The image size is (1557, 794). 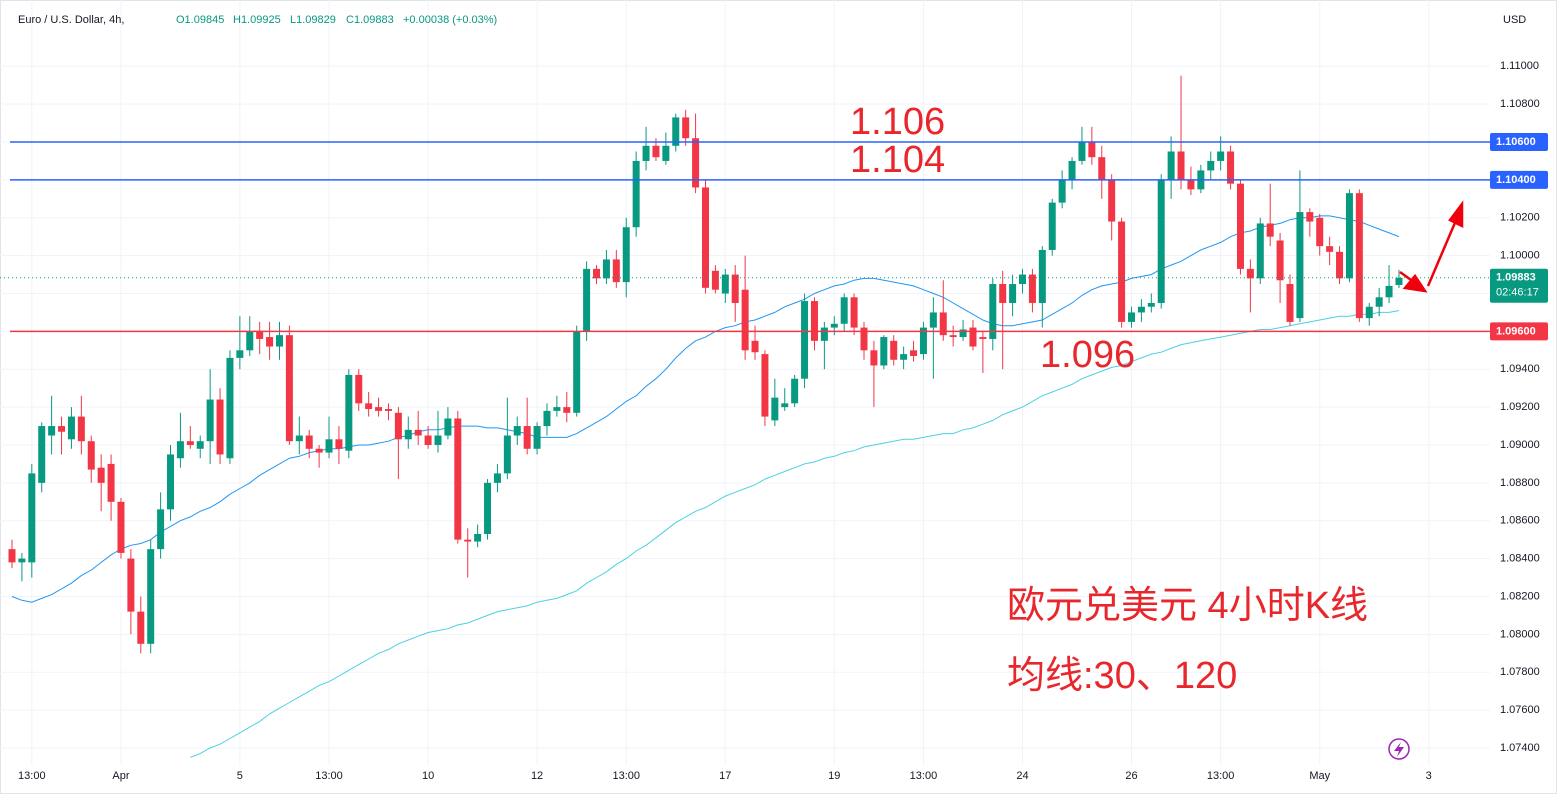 I want to click on level-label: 1.10600, so click(x=1516, y=142).